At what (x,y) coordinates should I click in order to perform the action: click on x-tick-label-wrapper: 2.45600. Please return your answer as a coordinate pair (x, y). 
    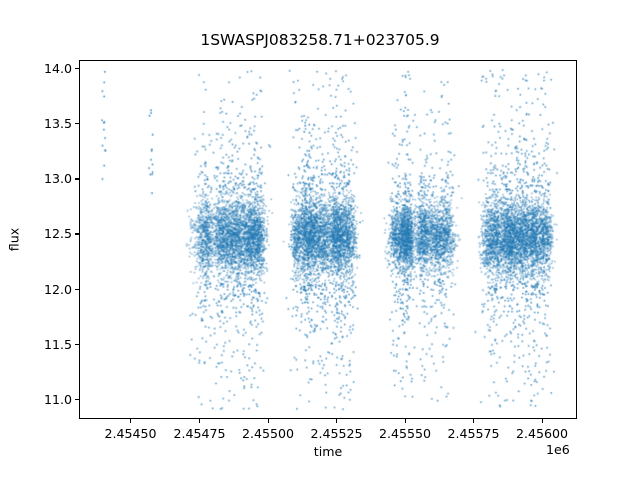
    Looking at the image, I should click on (542, 433).